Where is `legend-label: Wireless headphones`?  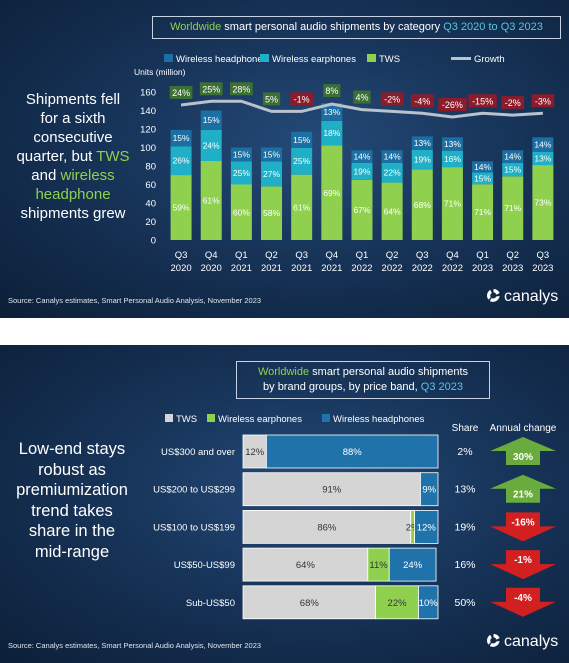
legend-label: Wireless headphones is located at coordinates (379, 419).